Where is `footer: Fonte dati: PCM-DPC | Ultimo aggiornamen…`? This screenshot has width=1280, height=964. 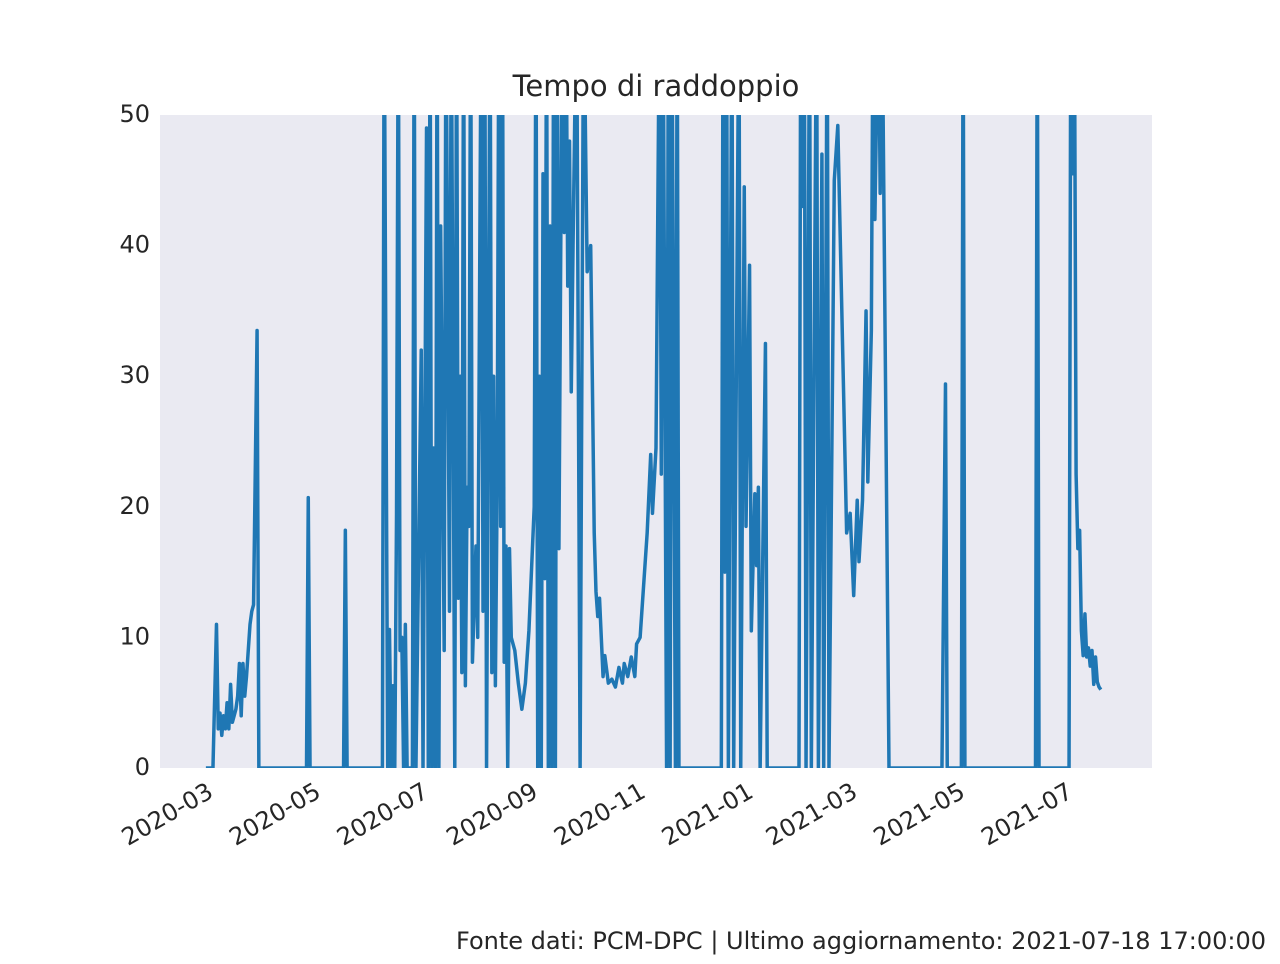 footer: Fonte dati: PCM-DPC | Ultimo aggiornamen… is located at coordinates (861, 941).